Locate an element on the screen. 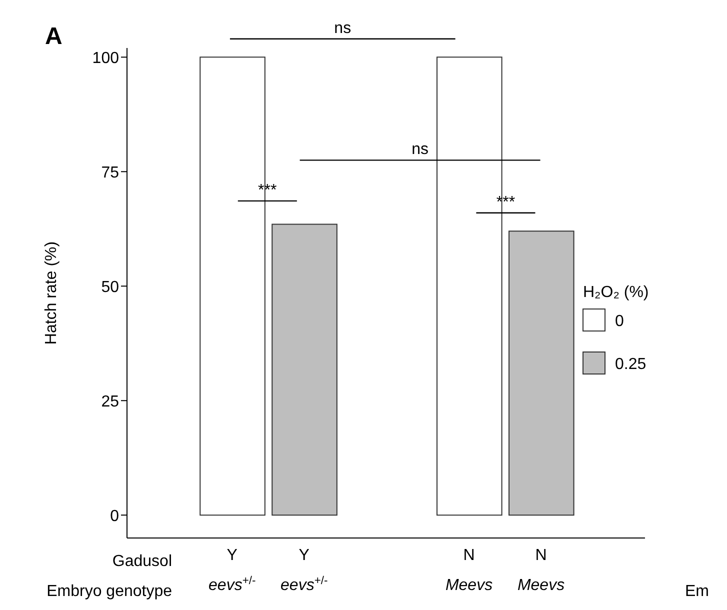 This screenshot has height=610, width=727. legend-label: 0 is located at coordinates (619, 321).